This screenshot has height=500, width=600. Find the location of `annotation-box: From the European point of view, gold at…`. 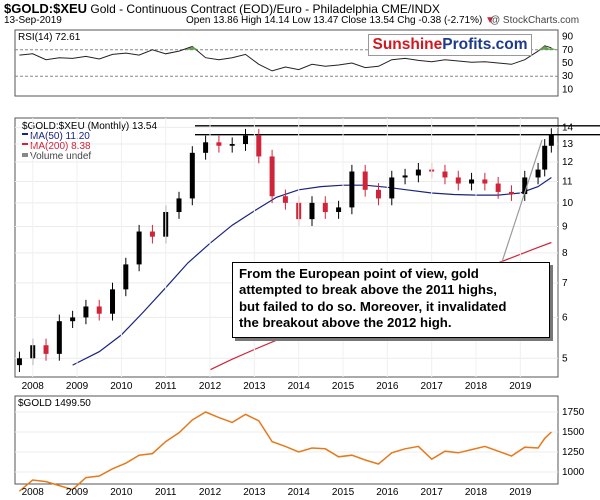

annotation-box: From the European point of view, gold at… is located at coordinates (391, 300).